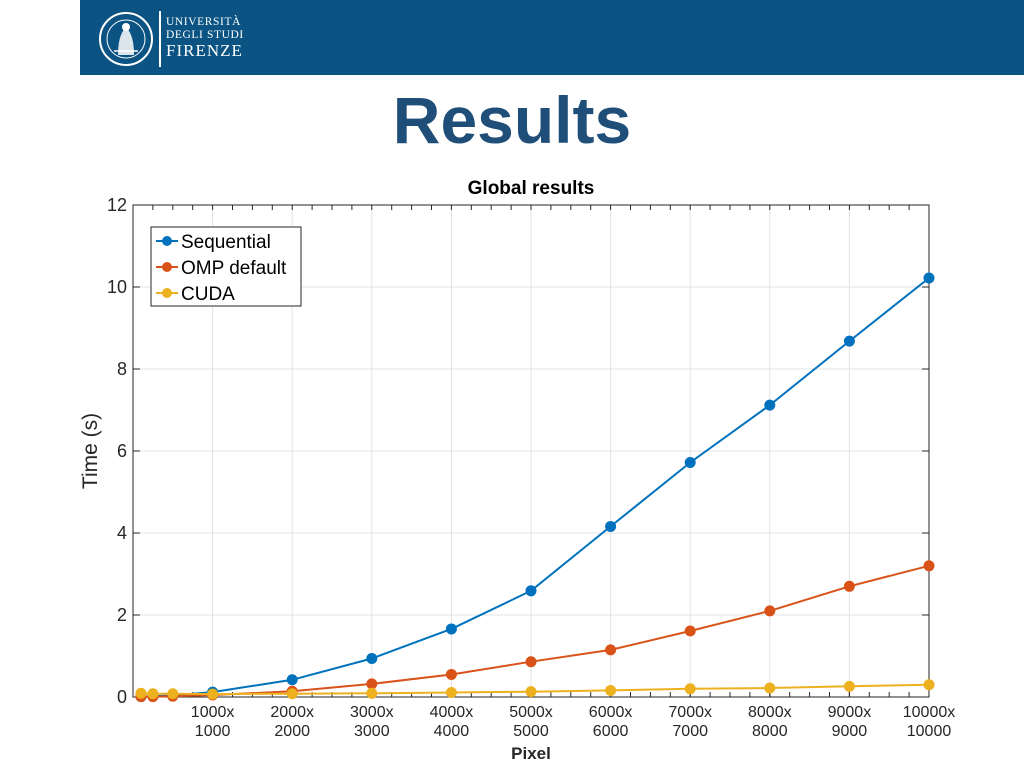  I want to click on x-tick-label-line1: 6000x, so click(611, 712).